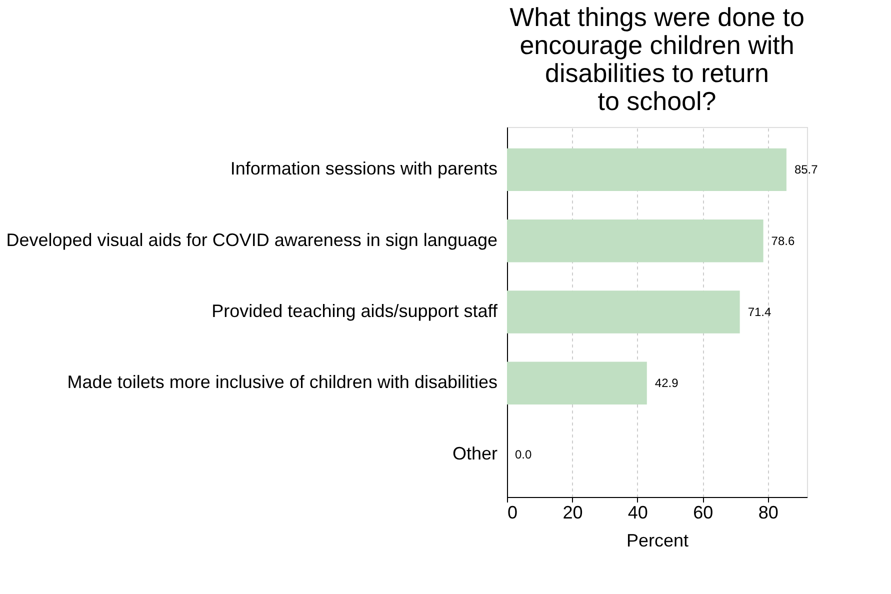 Image resolution: width=891 pixels, height=594 pixels. Describe the element at coordinates (475, 453) in the screenshot. I see `y-tick-label: Other` at that location.